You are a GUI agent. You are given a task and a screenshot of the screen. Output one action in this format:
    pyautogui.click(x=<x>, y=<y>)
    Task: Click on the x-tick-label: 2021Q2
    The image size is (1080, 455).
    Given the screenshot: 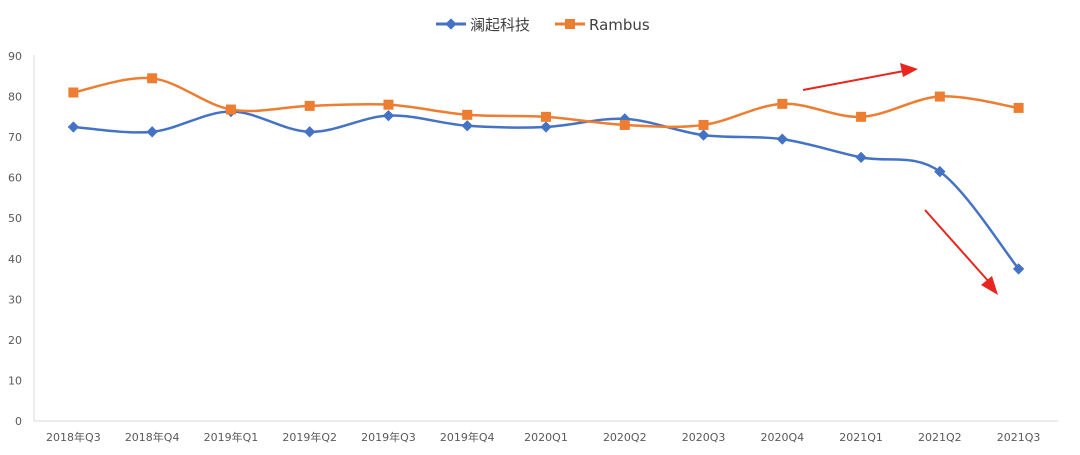 What is the action you would take?
    pyautogui.click(x=940, y=437)
    